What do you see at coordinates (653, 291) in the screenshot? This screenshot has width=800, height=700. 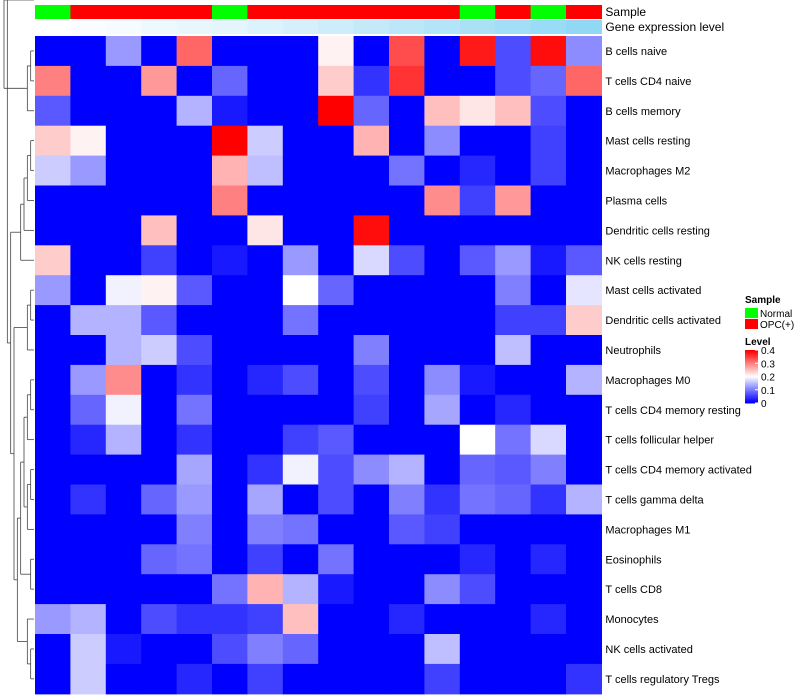 I see `row-label: Mast cells activated` at bounding box center [653, 291].